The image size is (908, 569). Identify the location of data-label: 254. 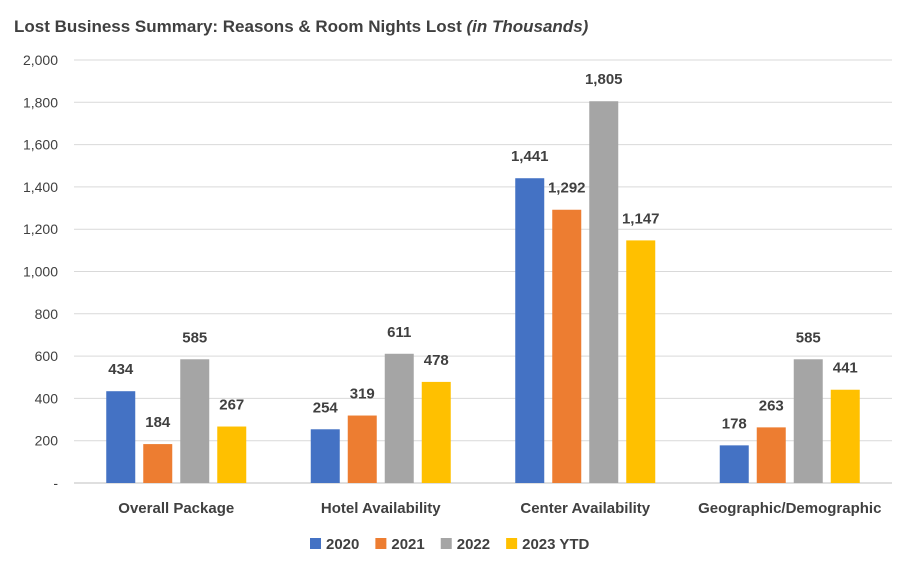
(326, 407).